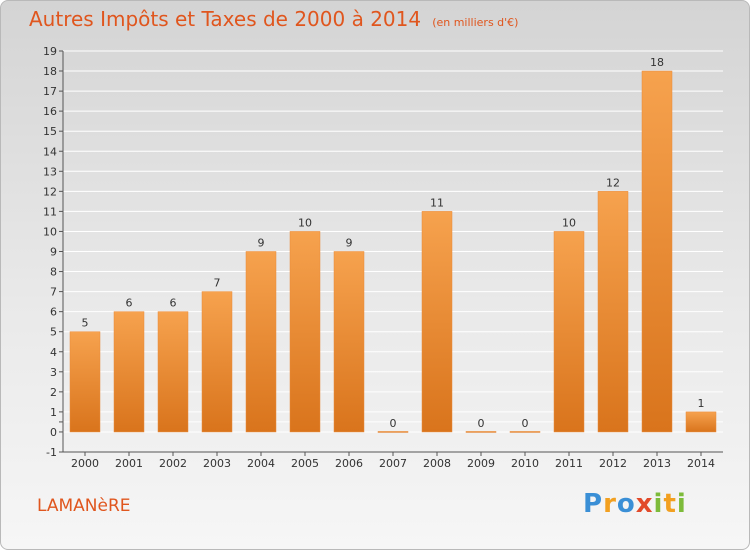  Describe the element at coordinates (475, 22) in the screenshot. I see `chart-subtitle: (en milliers d'€)` at that location.